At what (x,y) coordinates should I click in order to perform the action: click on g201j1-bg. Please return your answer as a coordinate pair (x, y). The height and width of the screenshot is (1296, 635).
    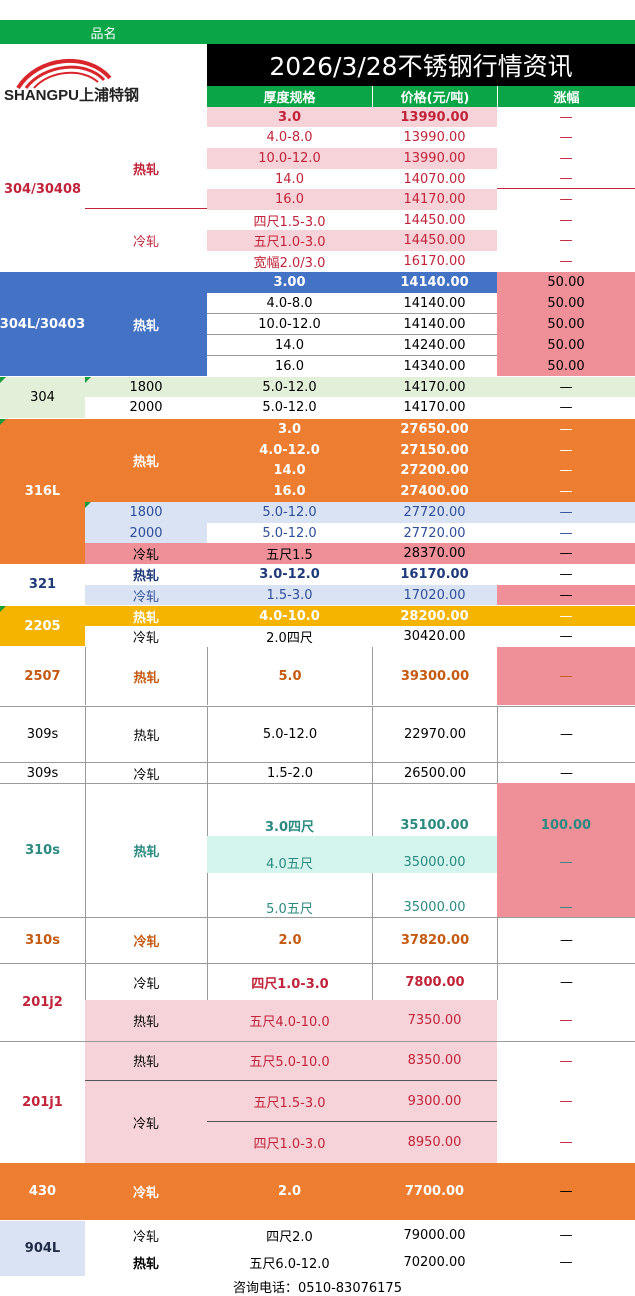
    Looking at the image, I should click on (291, 1102).